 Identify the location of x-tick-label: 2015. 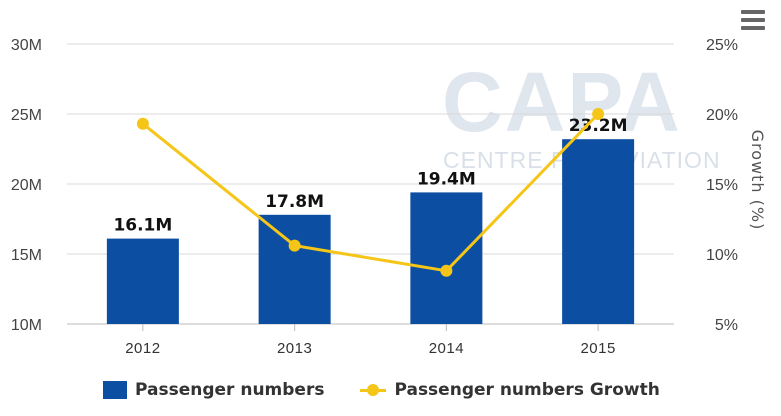
(597, 348).